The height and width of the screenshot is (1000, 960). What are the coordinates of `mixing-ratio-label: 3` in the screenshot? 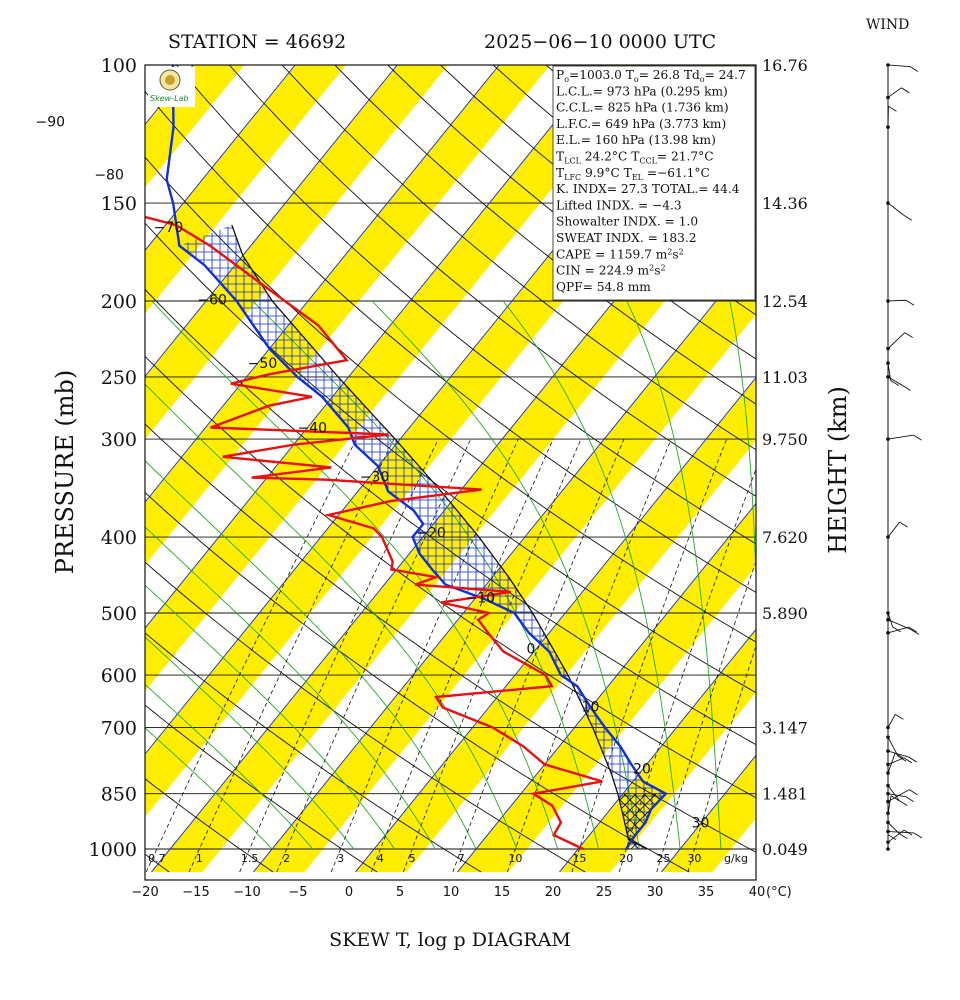 It's located at (340, 858).